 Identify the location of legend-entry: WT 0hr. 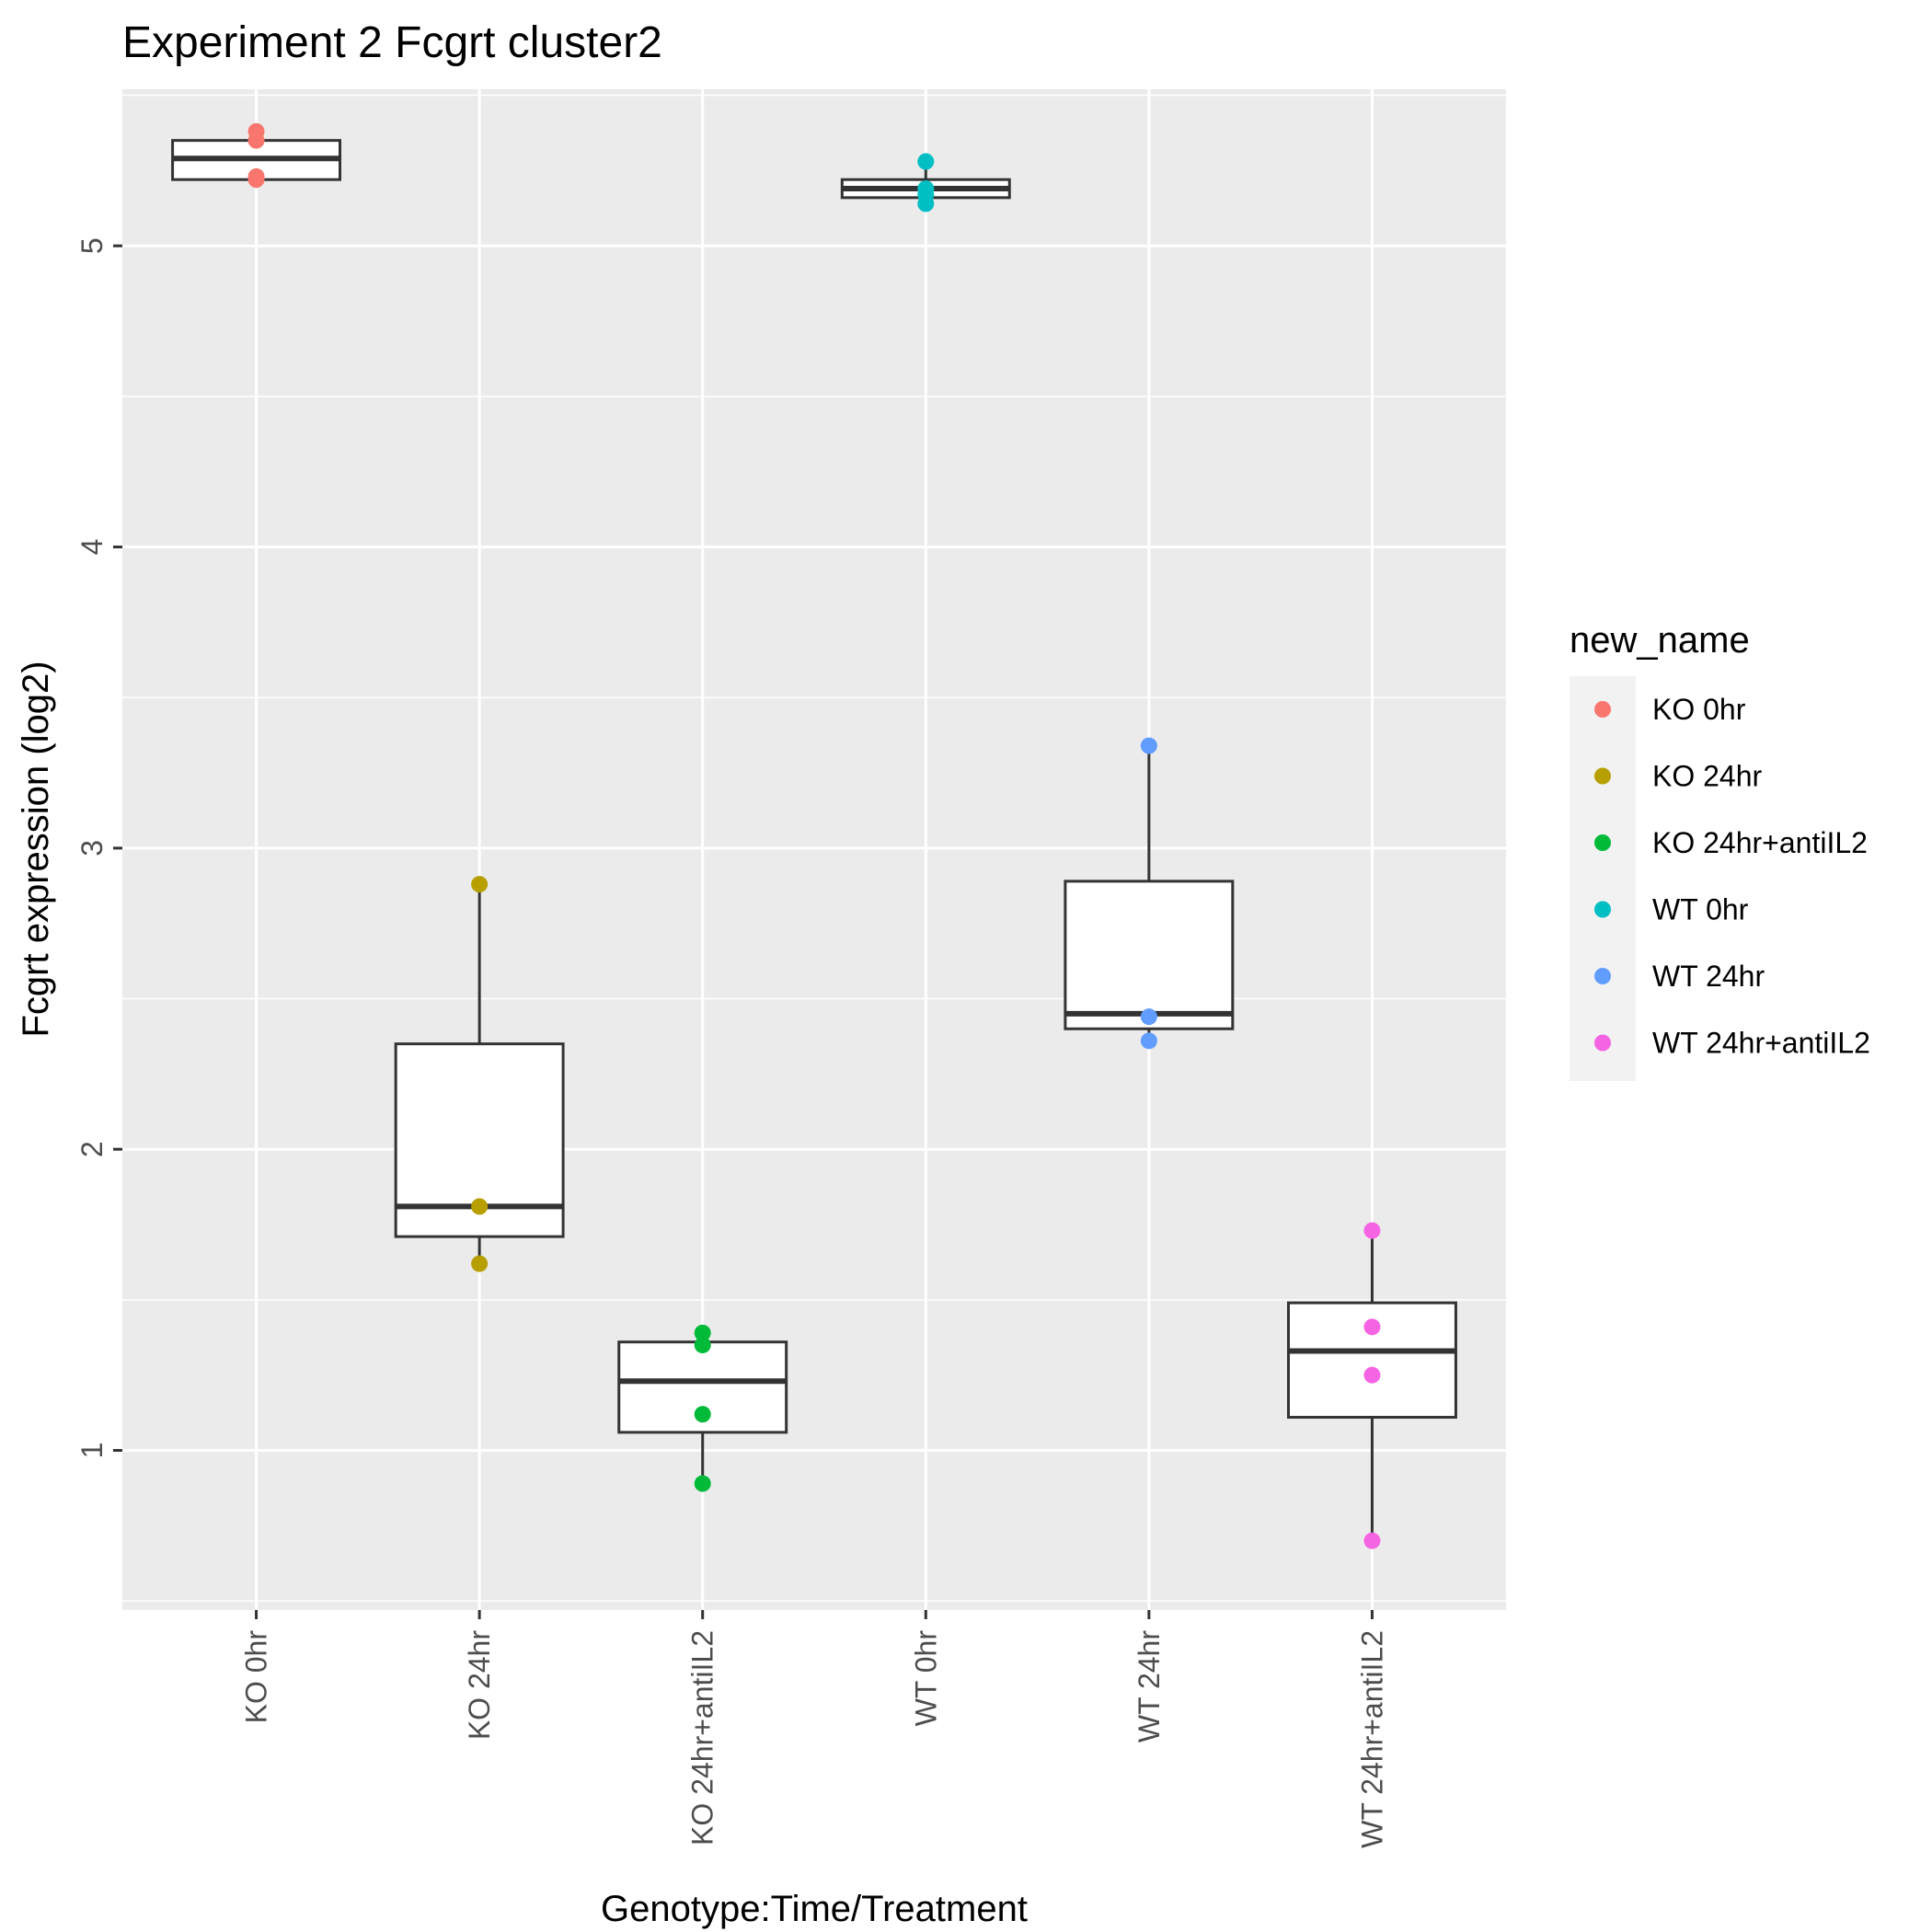
(1671, 909).